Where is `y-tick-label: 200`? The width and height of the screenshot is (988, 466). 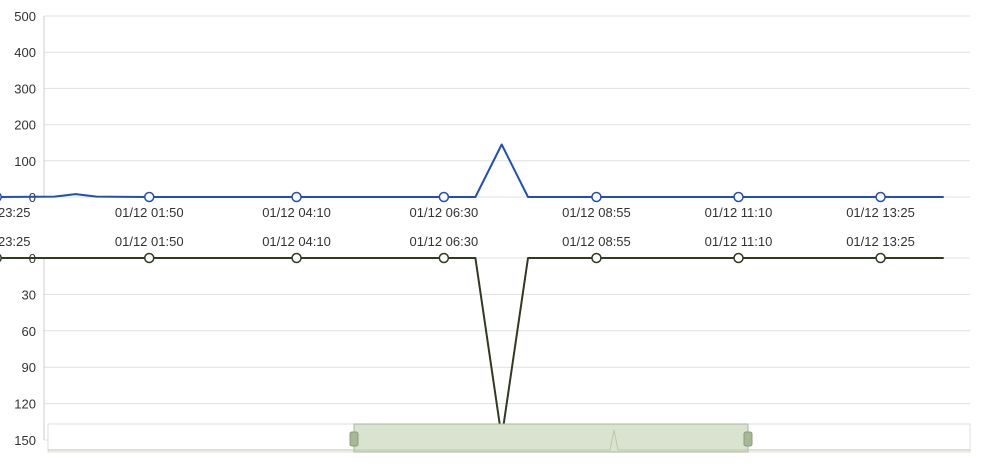 y-tick-label: 200 is located at coordinates (25, 125).